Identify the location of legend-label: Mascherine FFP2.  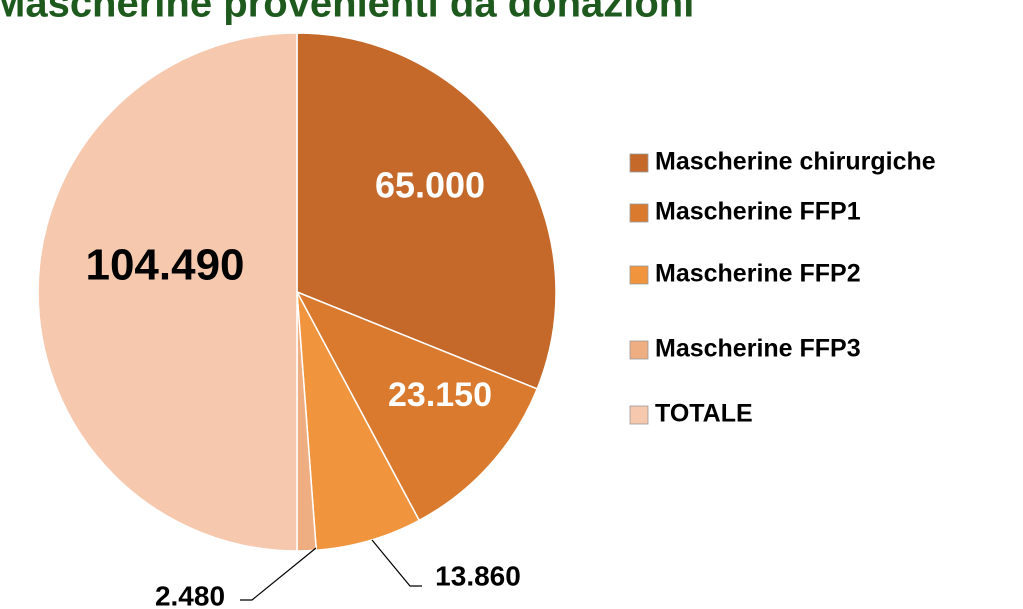
(758, 274).